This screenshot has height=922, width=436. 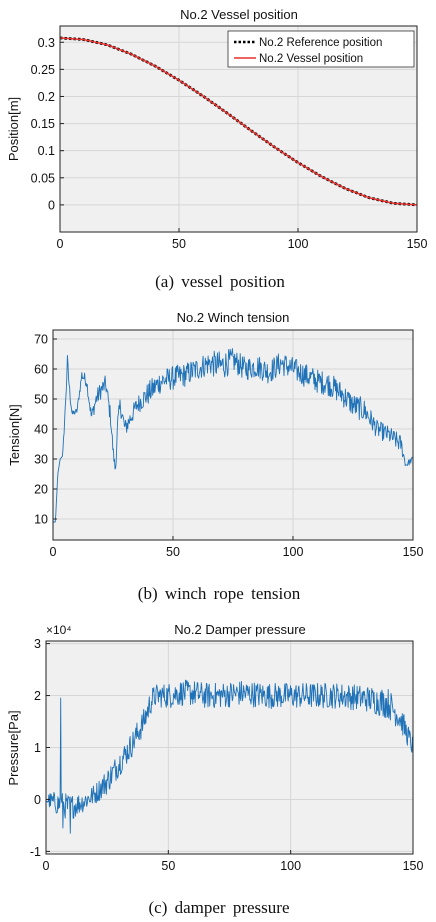 I want to click on chart-title: No.2 Vessel position, so click(x=239, y=14).